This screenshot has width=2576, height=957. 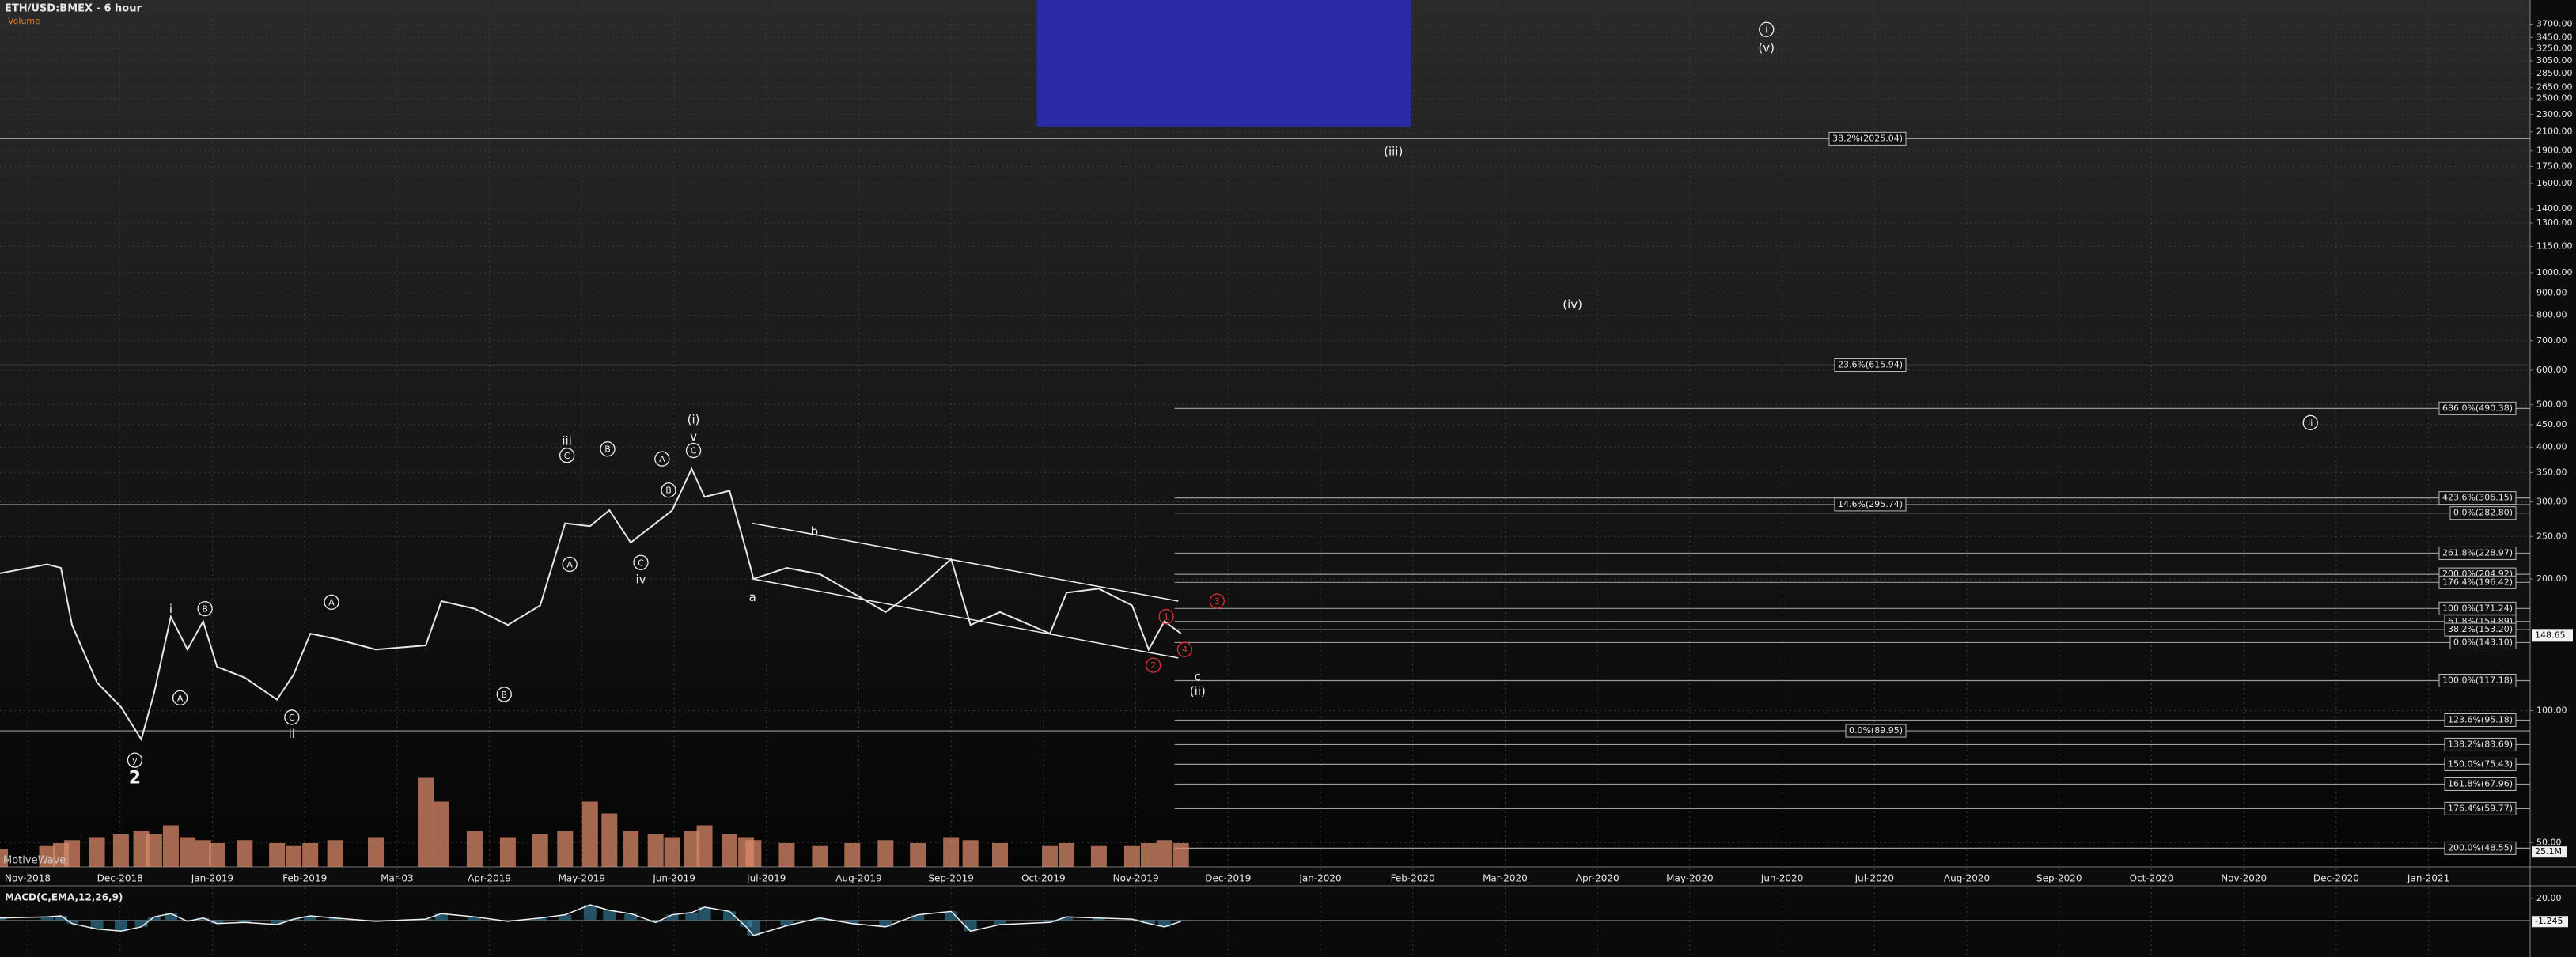 I want to click on y-tick-label: 1900.00, so click(x=2554, y=151).